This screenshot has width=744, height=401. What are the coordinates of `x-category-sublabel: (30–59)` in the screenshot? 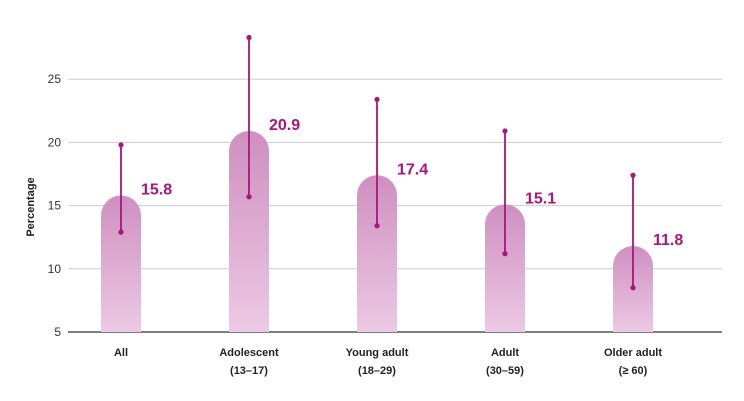 It's located at (505, 371).